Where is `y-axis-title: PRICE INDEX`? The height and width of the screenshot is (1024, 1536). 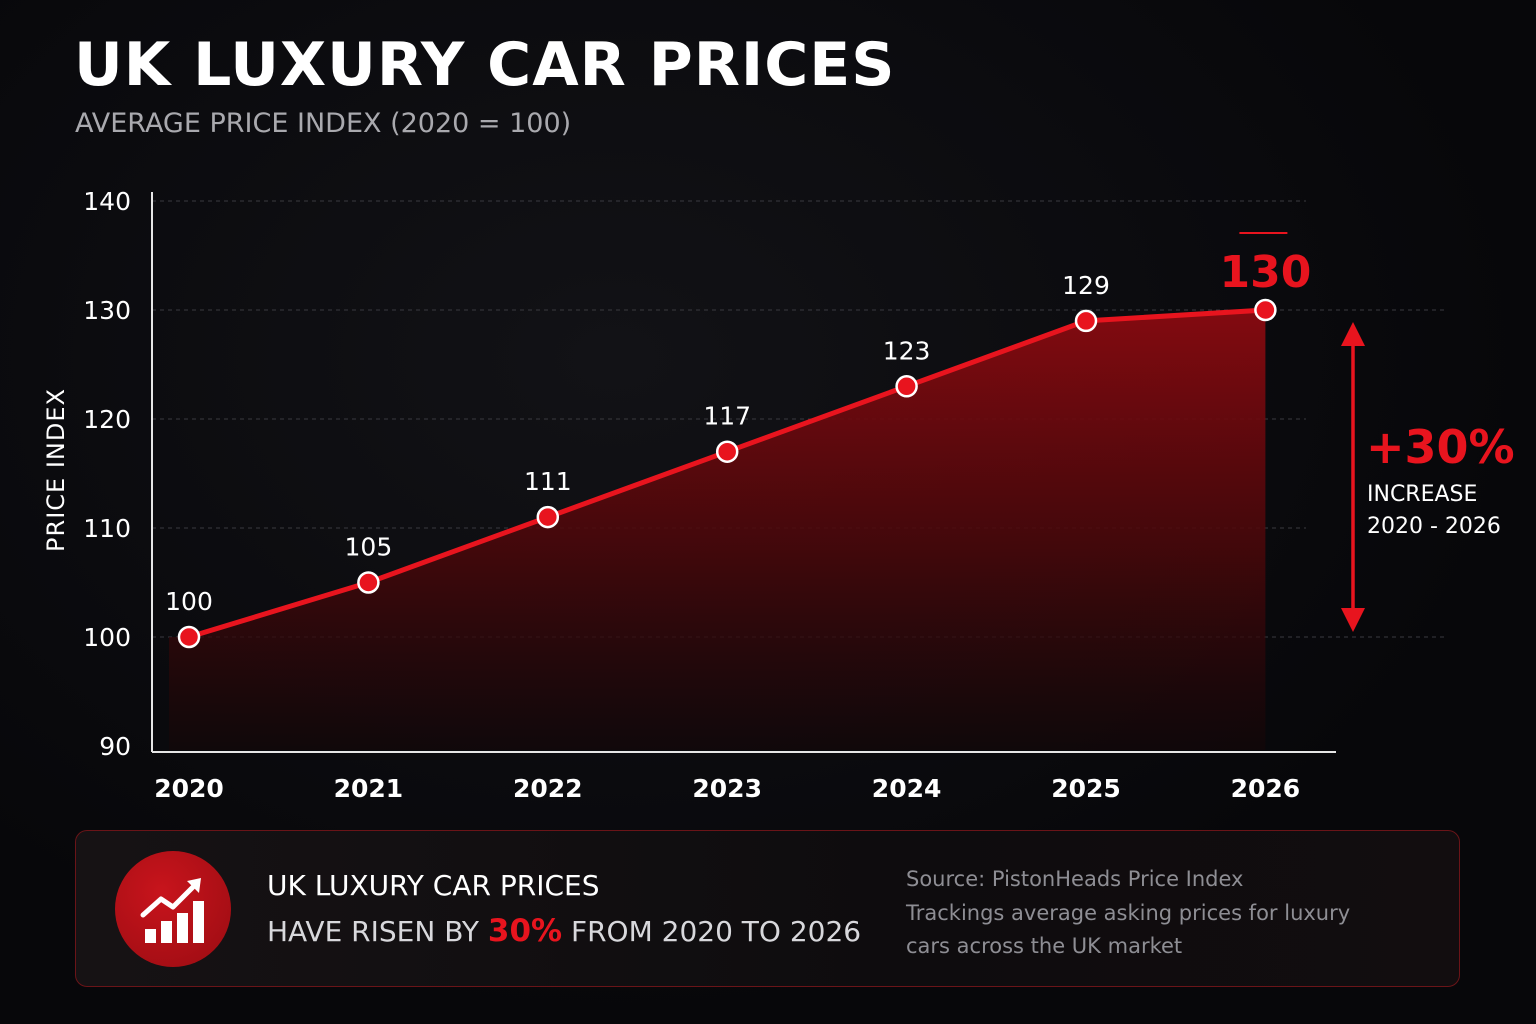
y-axis-title: PRICE INDEX is located at coordinates (56, 470).